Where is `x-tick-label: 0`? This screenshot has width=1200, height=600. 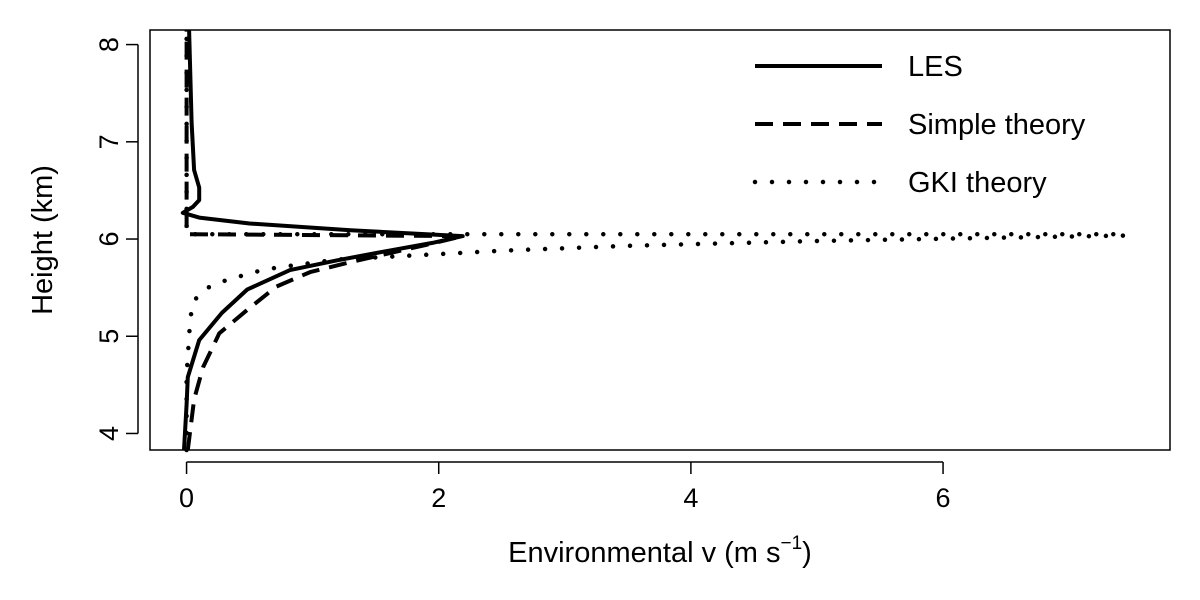 x-tick-label: 0 is located at coordinates (186, 498).